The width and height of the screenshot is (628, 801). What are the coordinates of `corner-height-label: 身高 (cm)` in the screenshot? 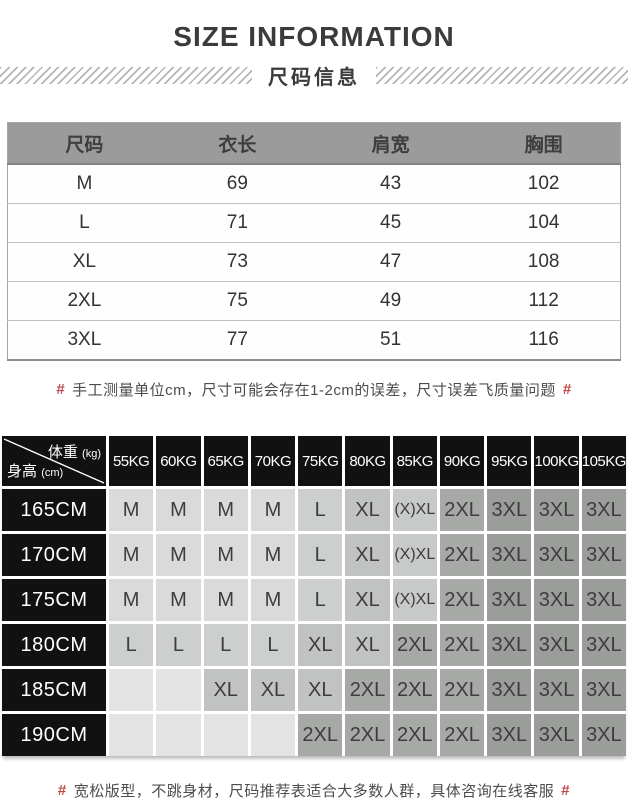 It's located at (35, 471).